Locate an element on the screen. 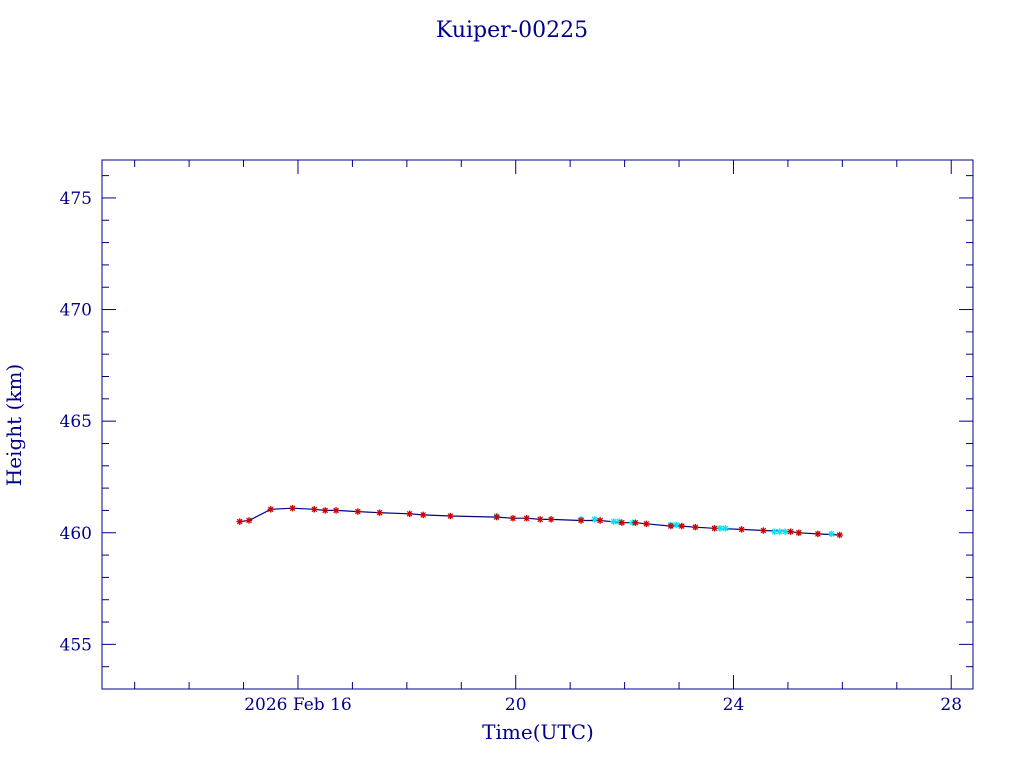  y-tick-label: 470 is located at coordinates (76, 311).